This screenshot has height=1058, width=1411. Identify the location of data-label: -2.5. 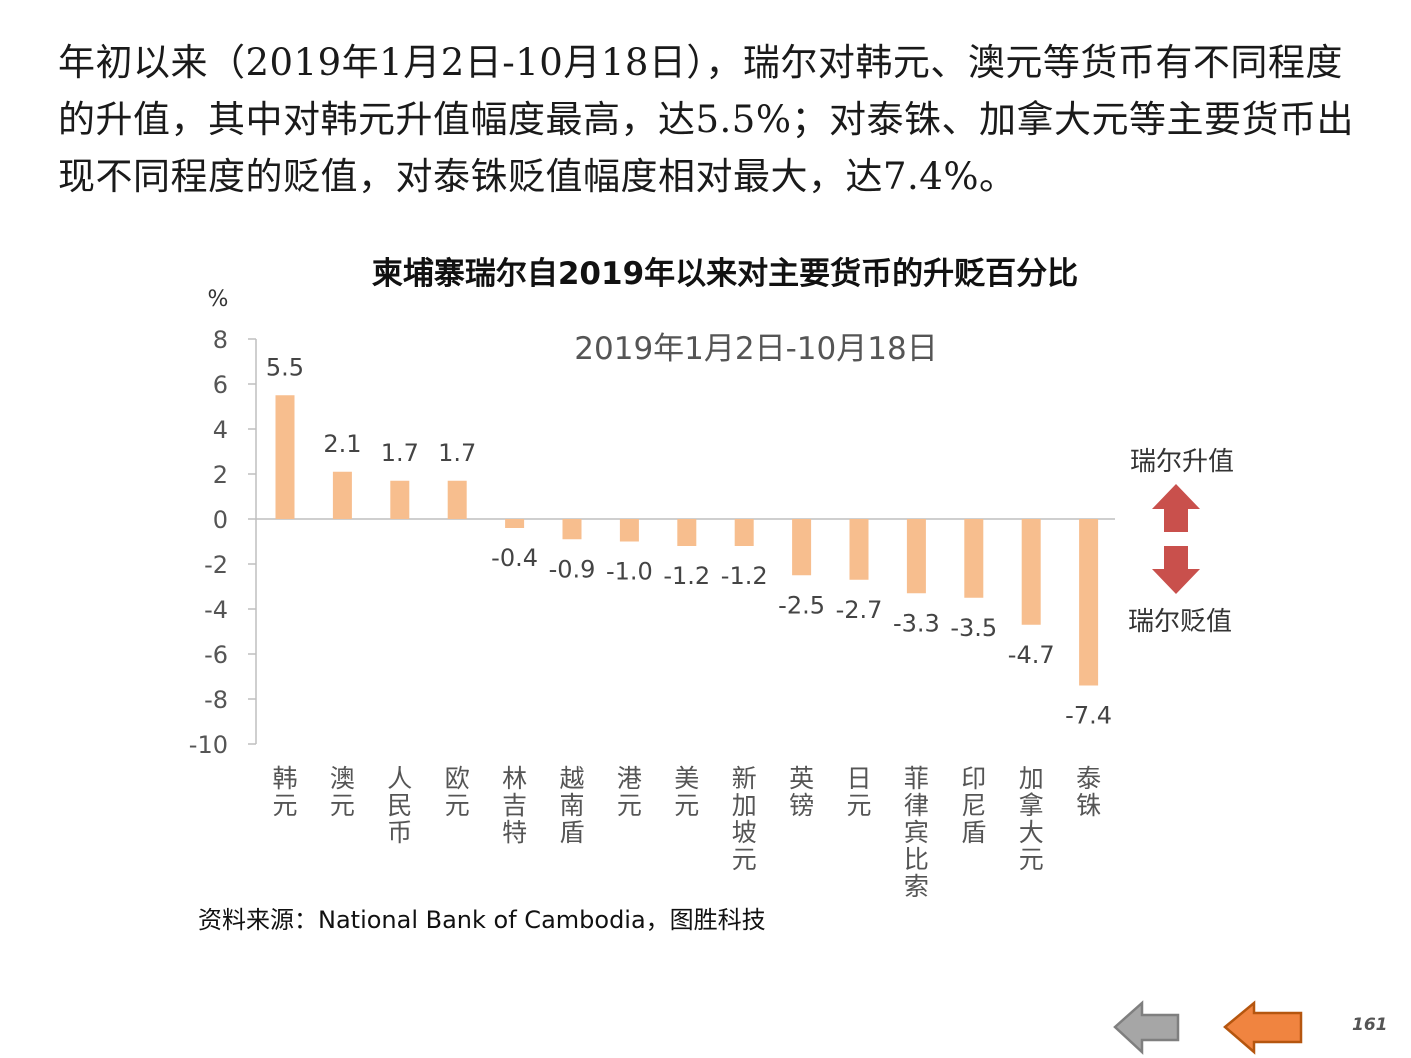
(801, 605).